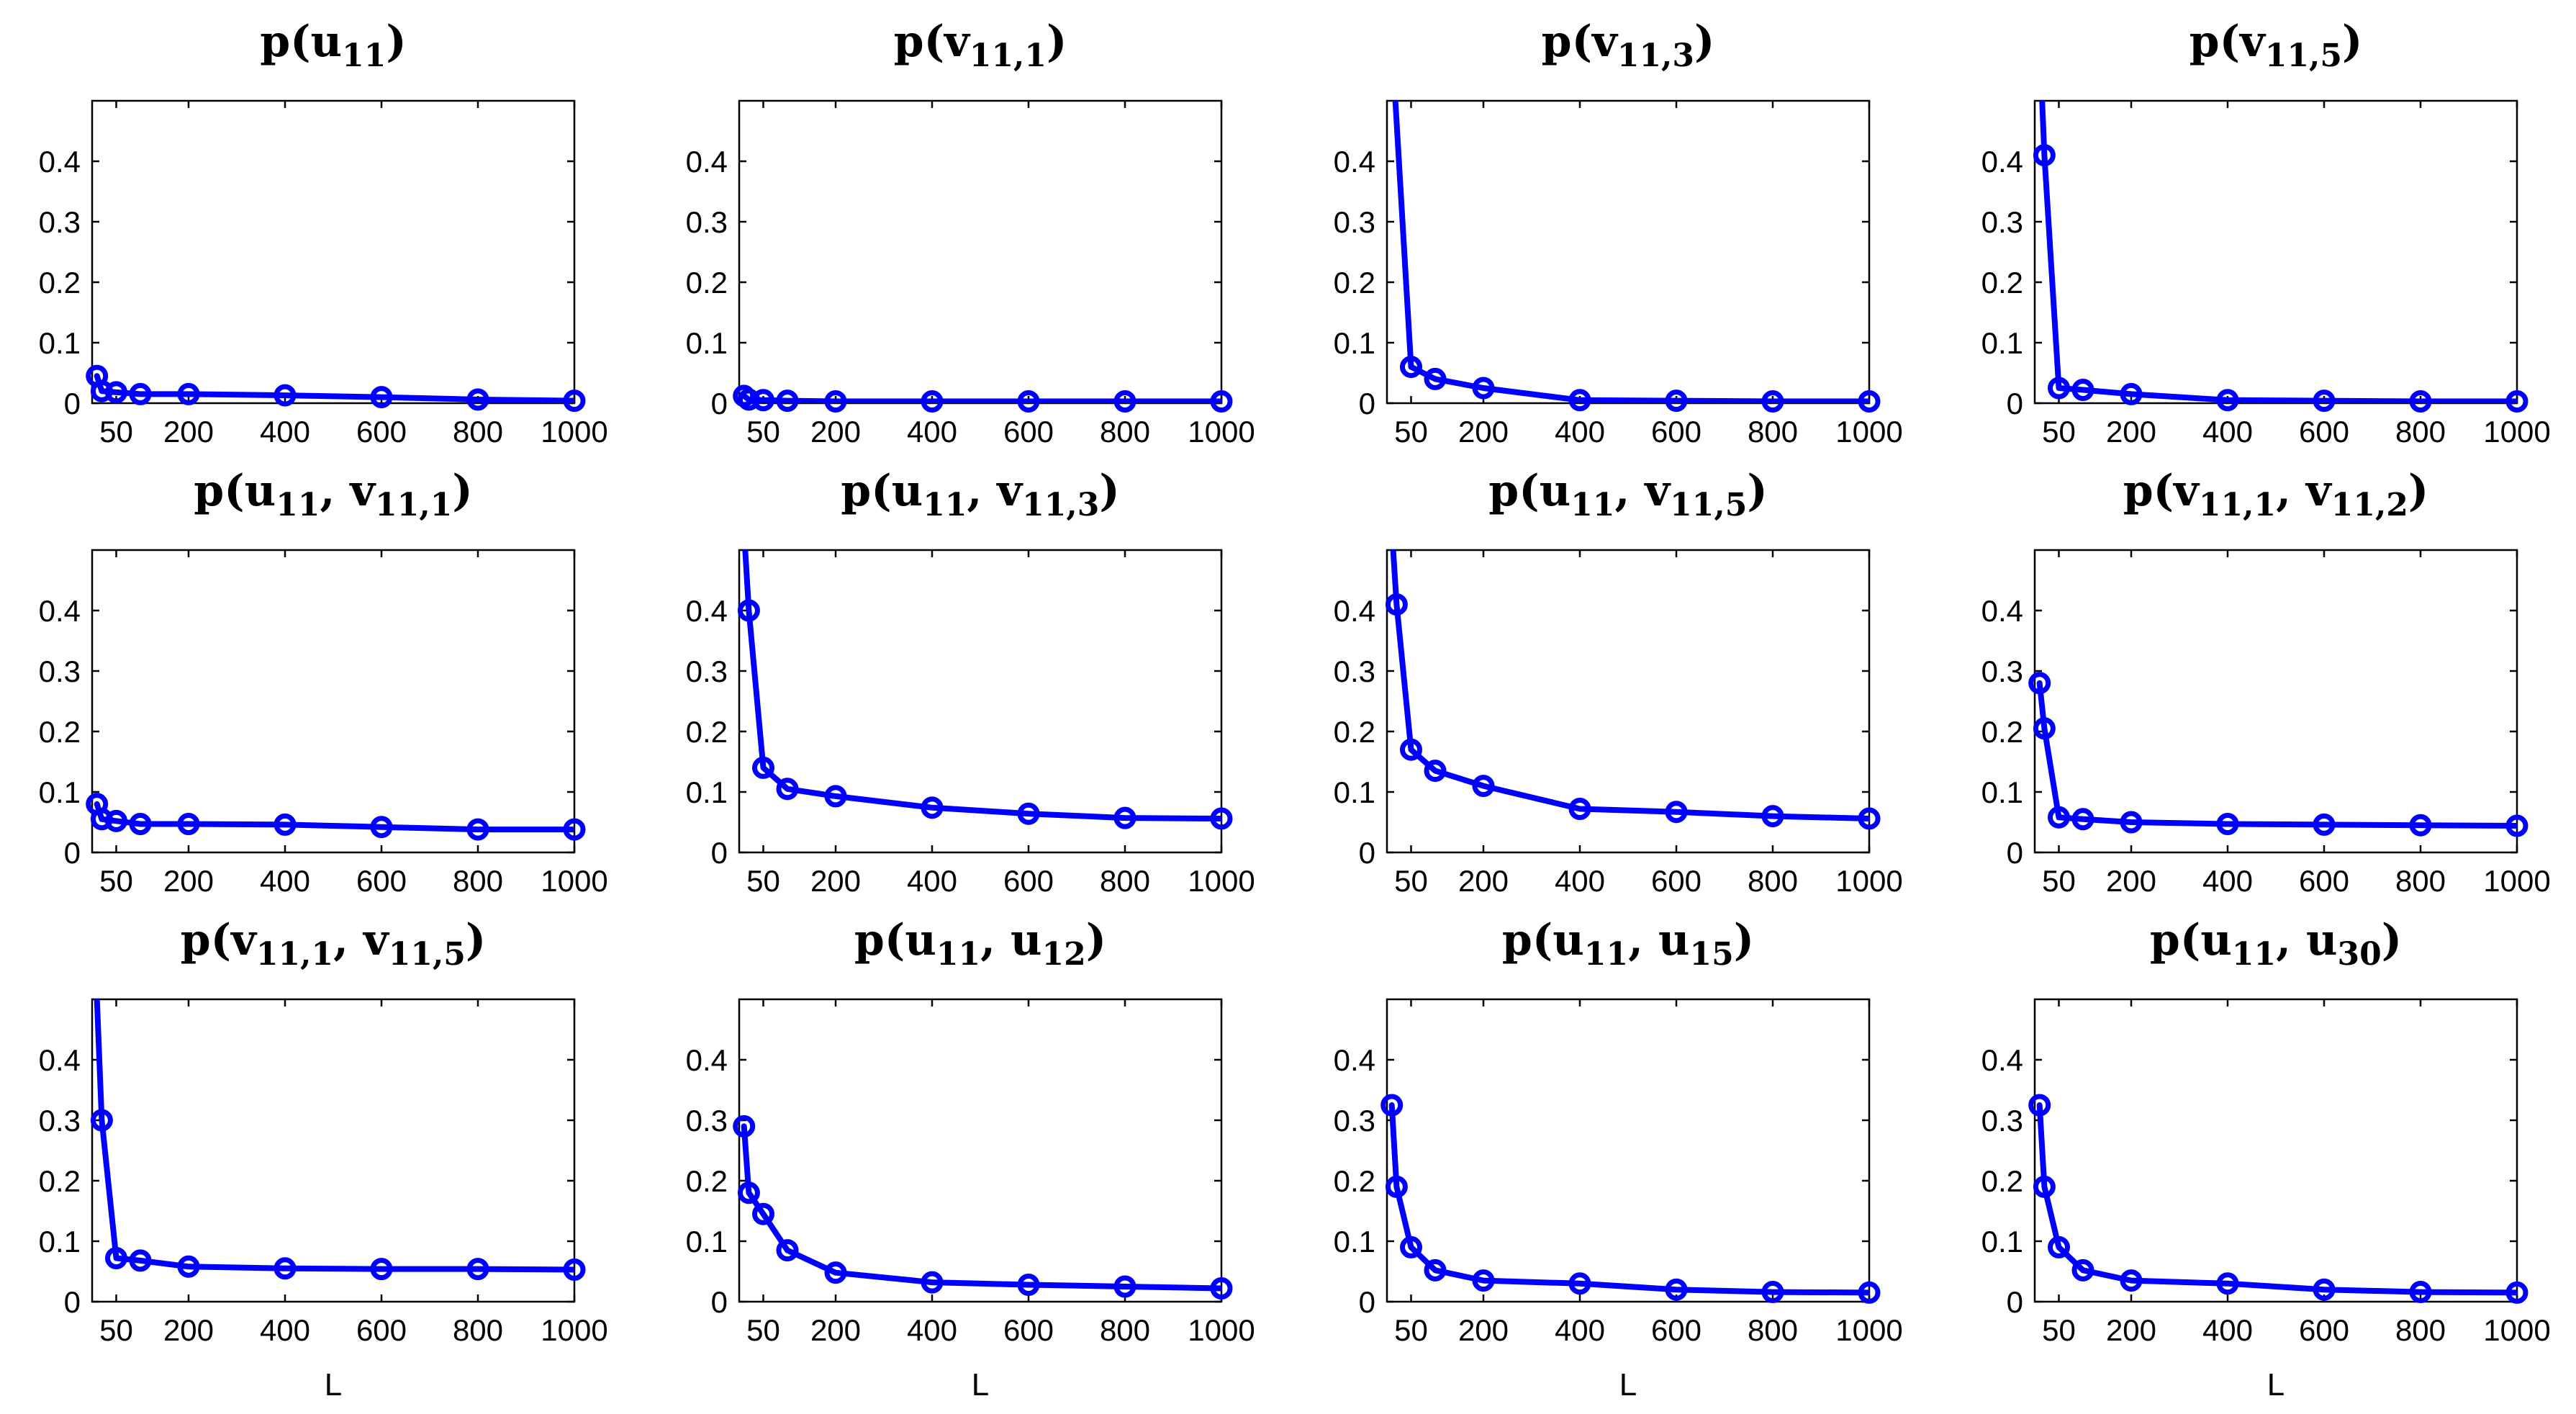  I want to click on title-text: p(u, so click(235, 491).